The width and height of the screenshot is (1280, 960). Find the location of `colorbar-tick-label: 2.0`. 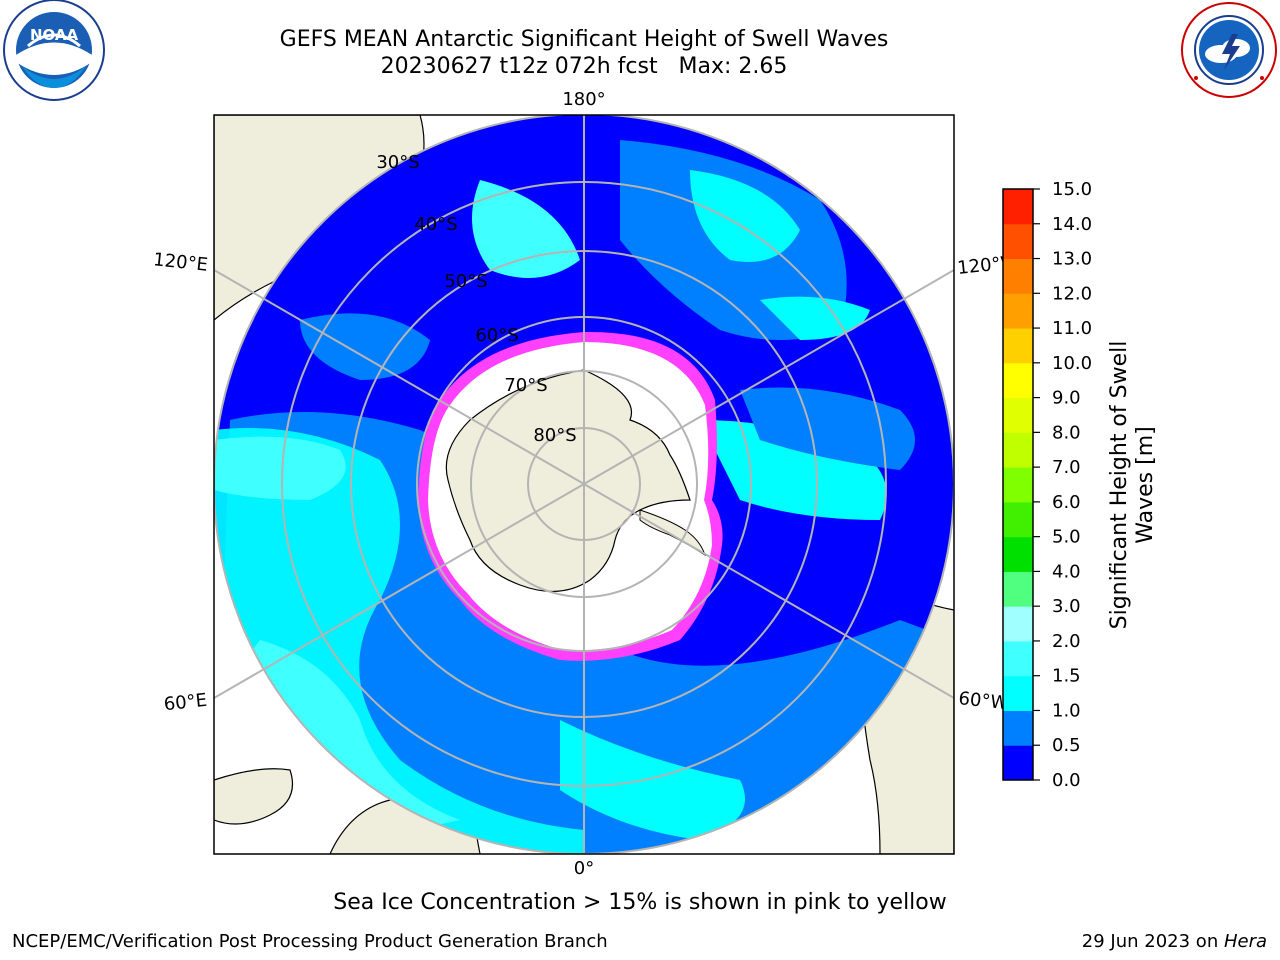

colorbar-tick-label: 2.0 is located at coordinates (1066, 641).